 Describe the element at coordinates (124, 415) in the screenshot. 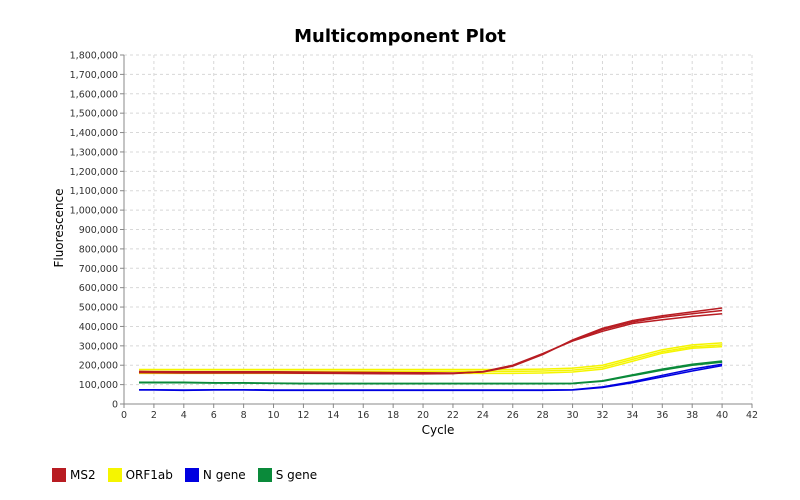

I see `x-tick-label: 0` at that location.